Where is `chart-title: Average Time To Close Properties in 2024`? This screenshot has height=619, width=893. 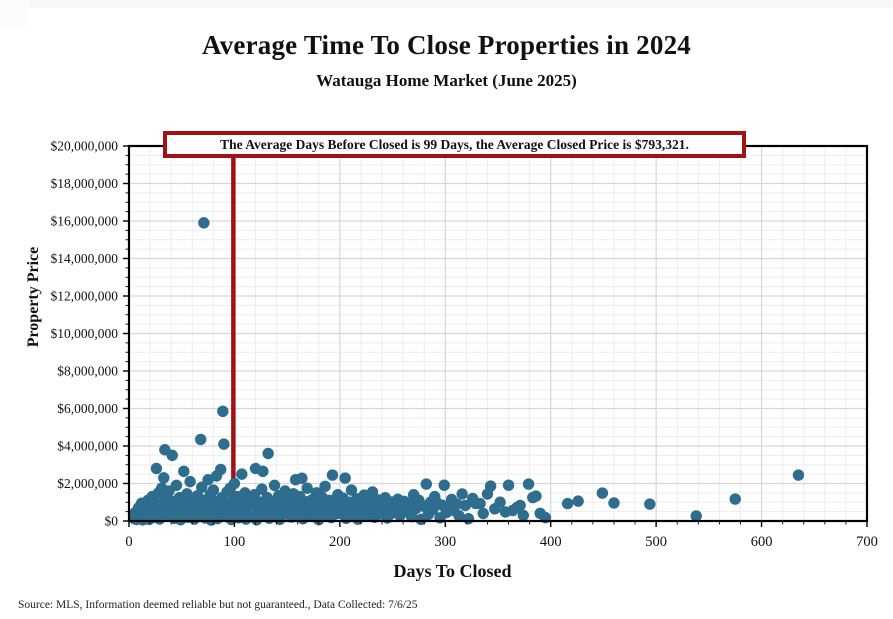
chart-title: Average Time To Close Properties in 2024 is located at coordinates (446, 45).